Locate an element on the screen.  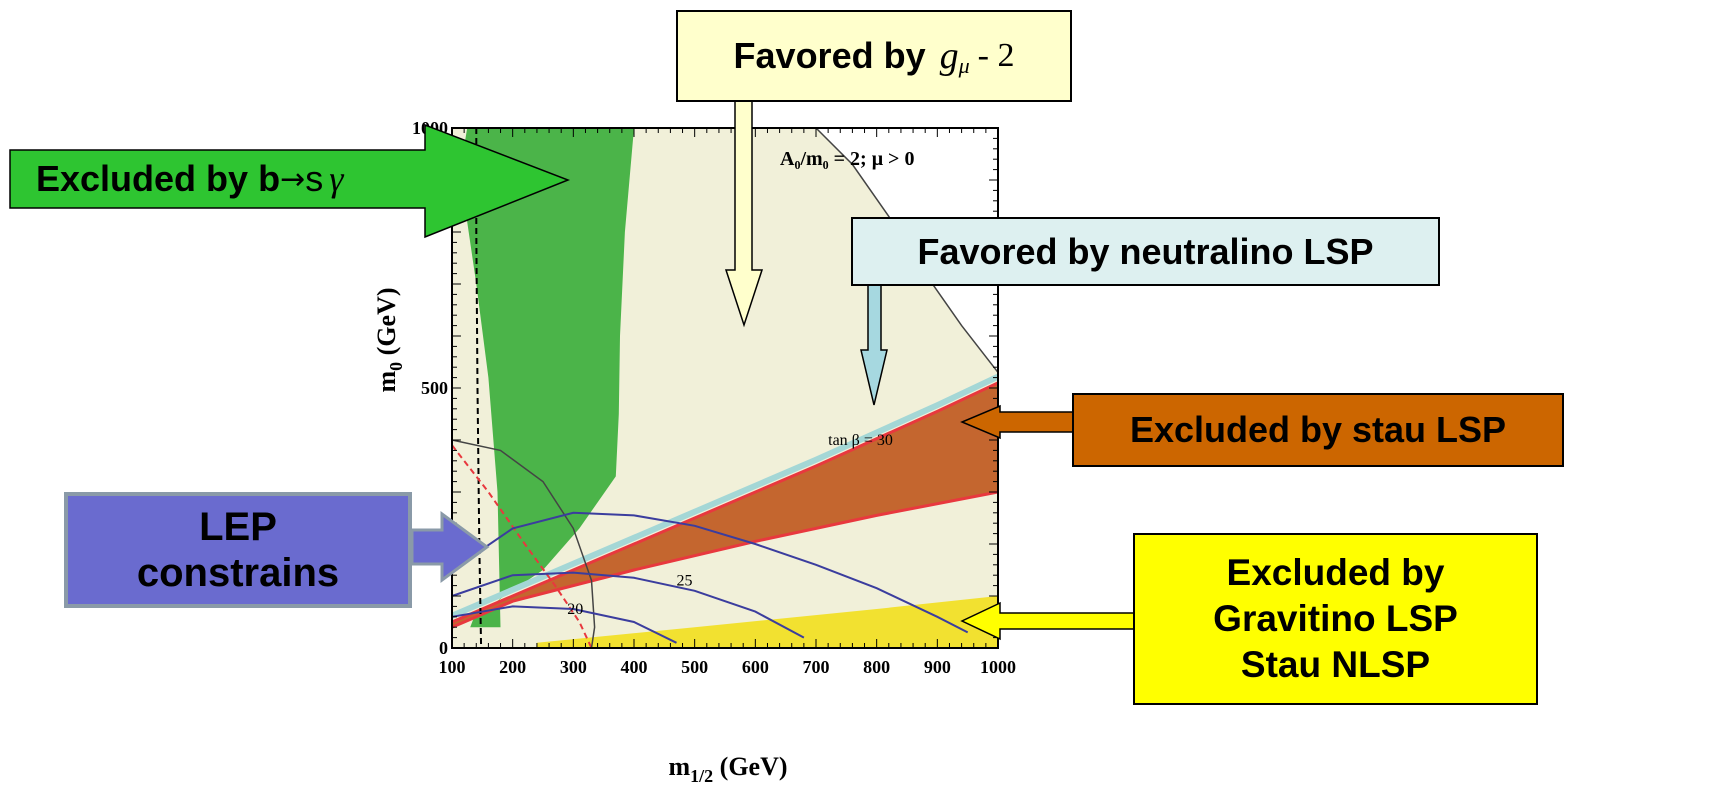
y-axis-label: m0 (GeV) is located at coordinates (389, 339).